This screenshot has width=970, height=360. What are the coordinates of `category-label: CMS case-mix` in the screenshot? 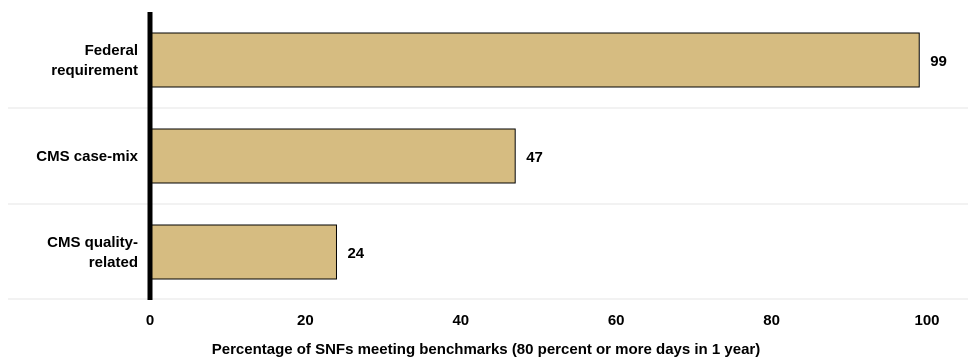 It's located at (87, 156).